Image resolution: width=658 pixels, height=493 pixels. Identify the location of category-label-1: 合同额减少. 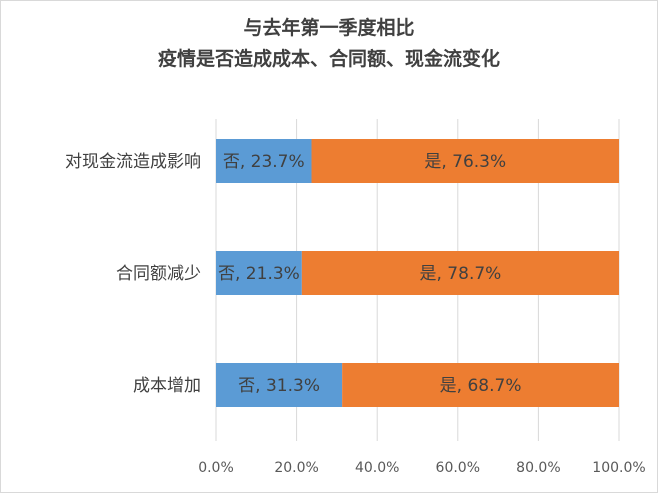
(158, 274).